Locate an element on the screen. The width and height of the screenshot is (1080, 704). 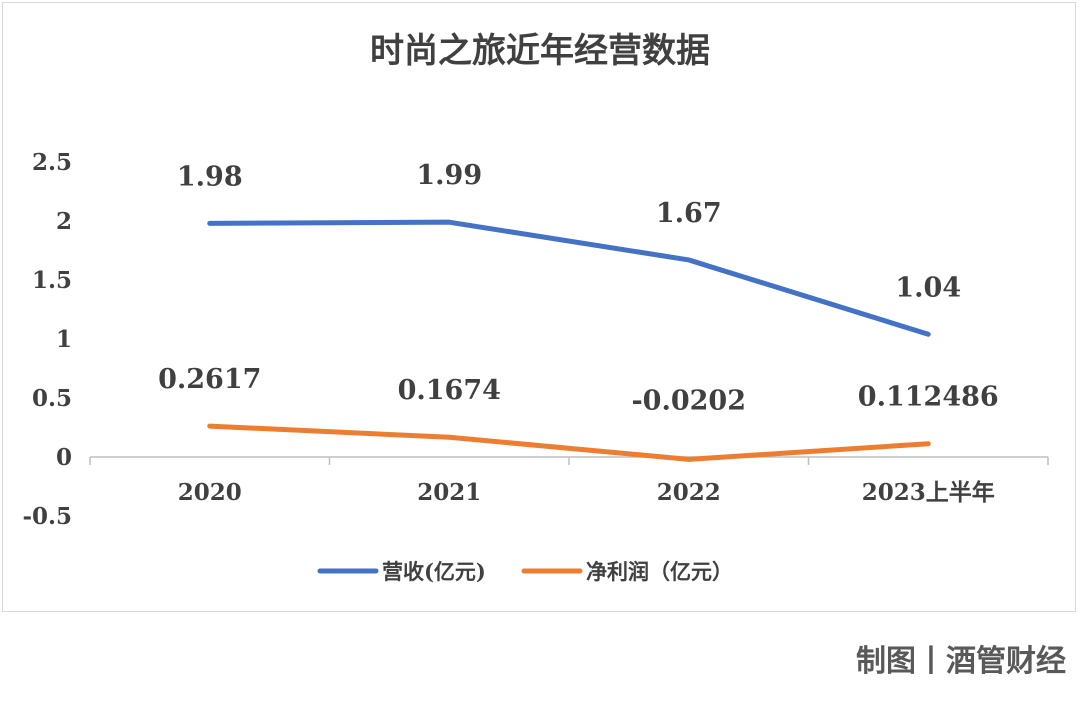
x-tick-label: 2023上半年 is located at coordinates (928, 492).